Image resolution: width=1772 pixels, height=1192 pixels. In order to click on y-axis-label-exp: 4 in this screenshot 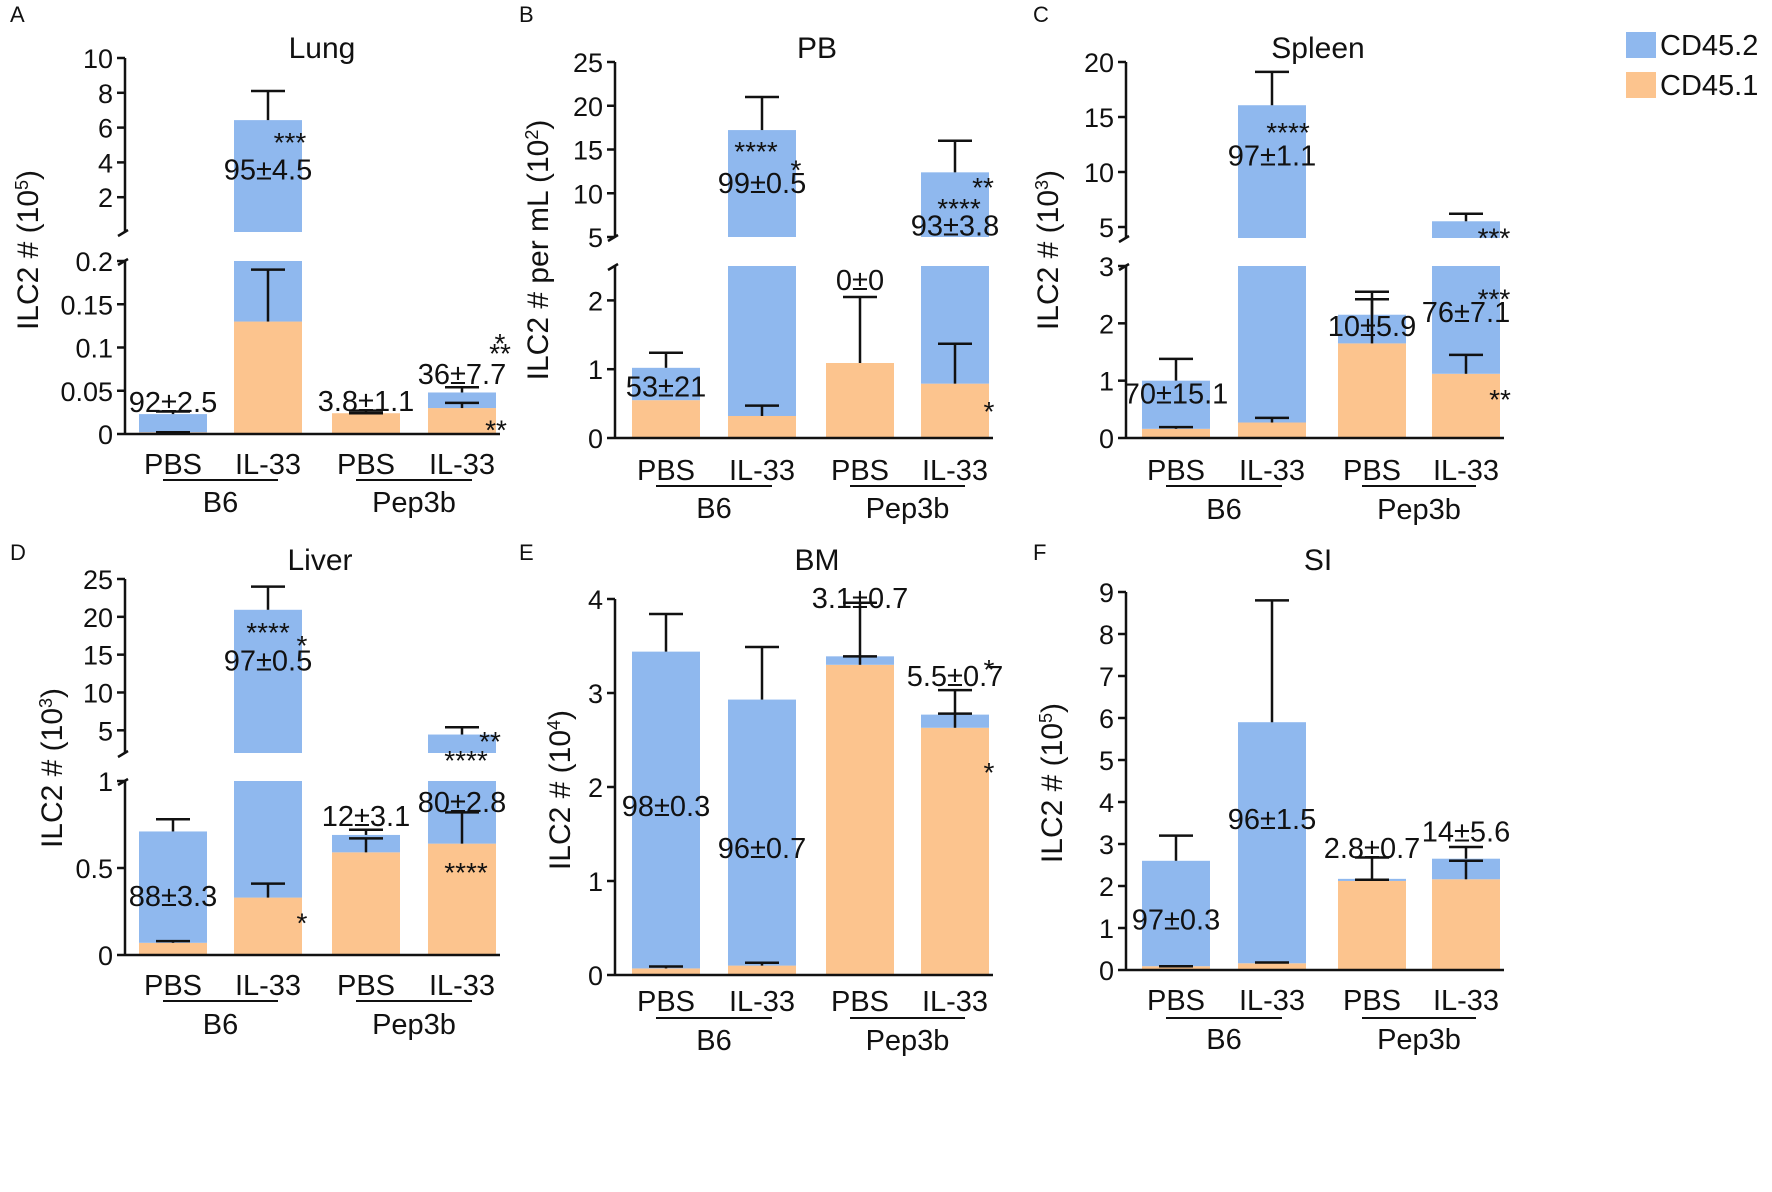, I will do `click(554, 725)`.